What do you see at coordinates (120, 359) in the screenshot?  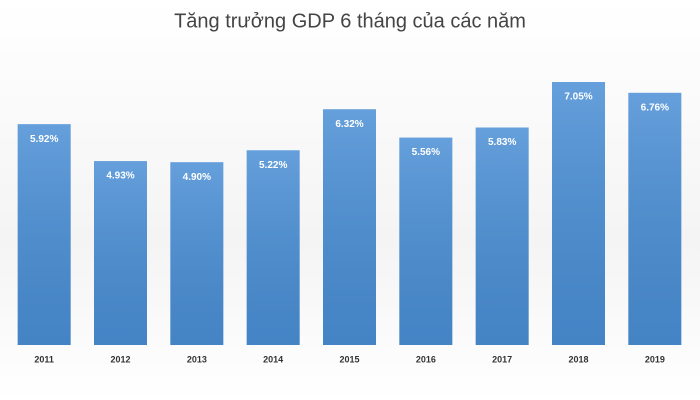 I see `x-tick-label: 2012` at bounding box center [120, 359].